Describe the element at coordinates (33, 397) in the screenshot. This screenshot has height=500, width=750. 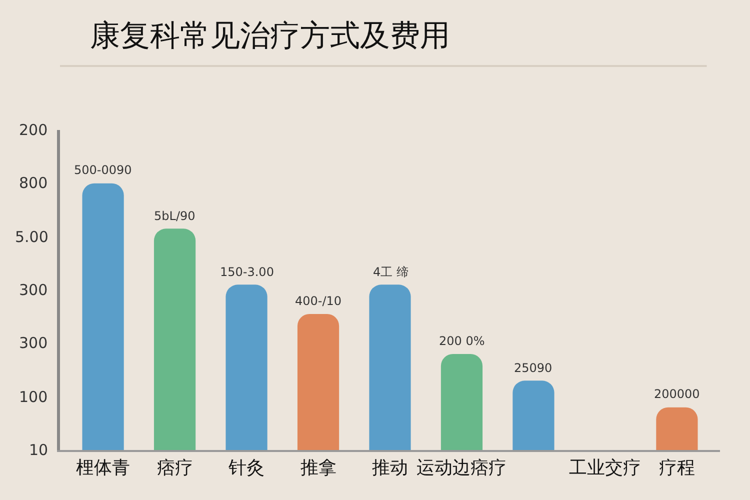
I see `text: 100` at that location.